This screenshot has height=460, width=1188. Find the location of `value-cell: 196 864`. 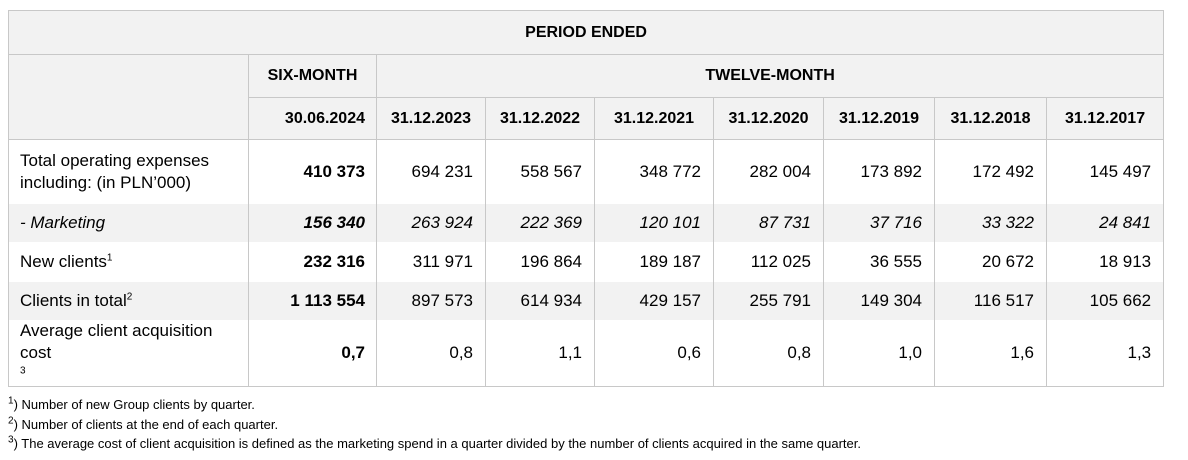

value-cell: 196 864 is located at coordinates (540, 262).